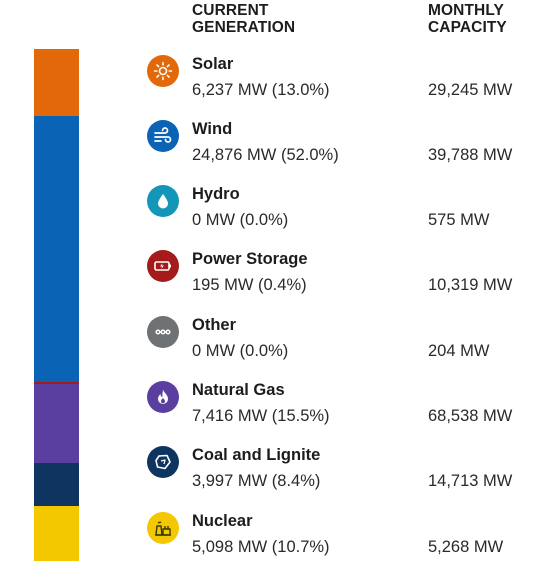  I want to click on source-name: Other, so click(214, 325).